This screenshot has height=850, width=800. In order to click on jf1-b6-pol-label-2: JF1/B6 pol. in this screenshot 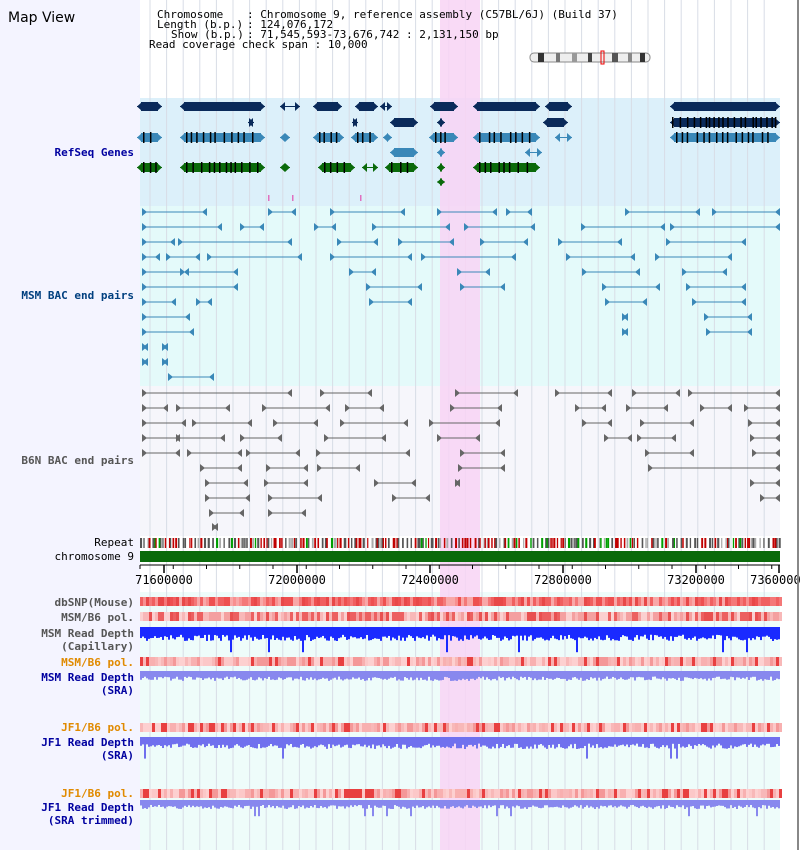, I will do `click(97, 793)`.